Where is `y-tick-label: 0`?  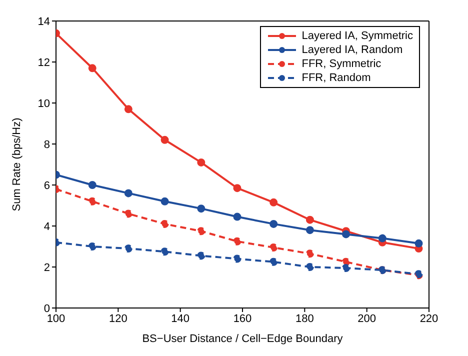
y-tick-label: 0 is located at coordinates (47, 308).